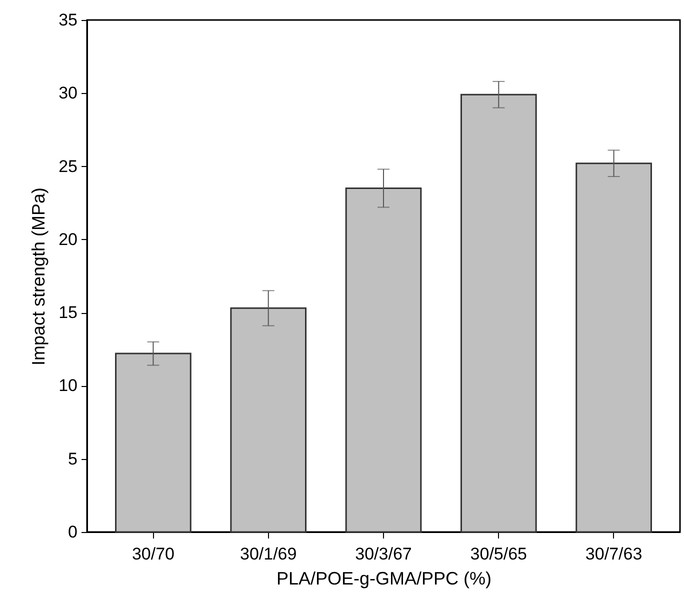 This screenshot has height=601, width=684. What do you see at coordinates (153, 554) in the screenshot?
I see `x-tick-label: 30/70` at bounding box center [153, 554].